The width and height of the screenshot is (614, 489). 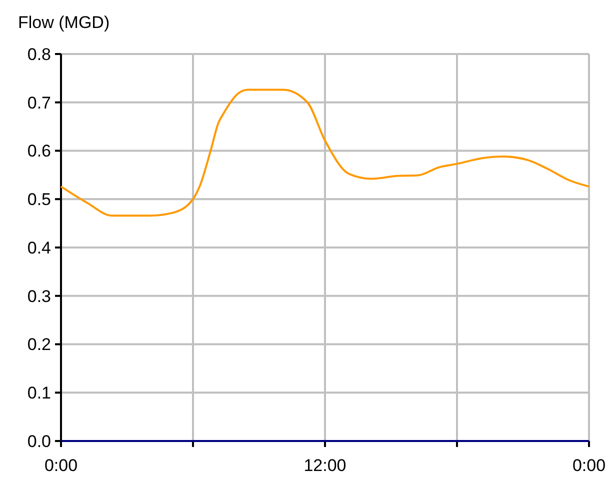 What do you see at coordinates (39, 393) in the screenshot?
I see `y-tick-label: 0.1` at bounding box center [39, 393].